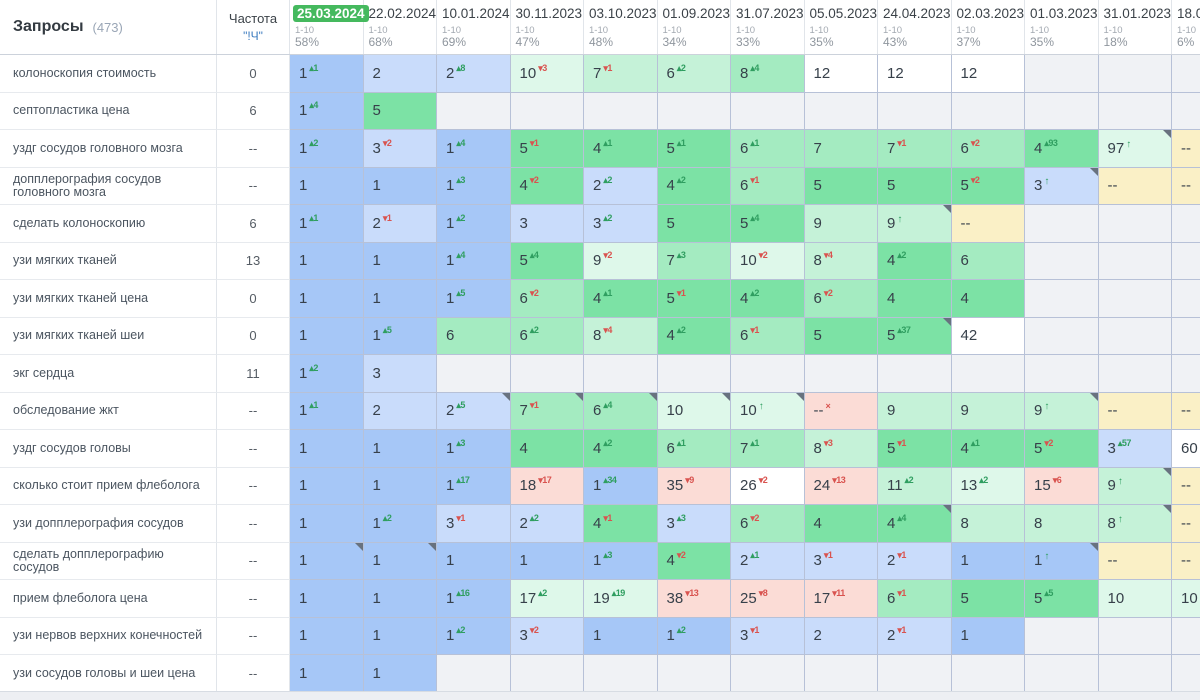 The width and height of the screenshot is (1200, 700). I want to click on date-column-header: 31.07.2023 1-10 33%, so click(768, 27).